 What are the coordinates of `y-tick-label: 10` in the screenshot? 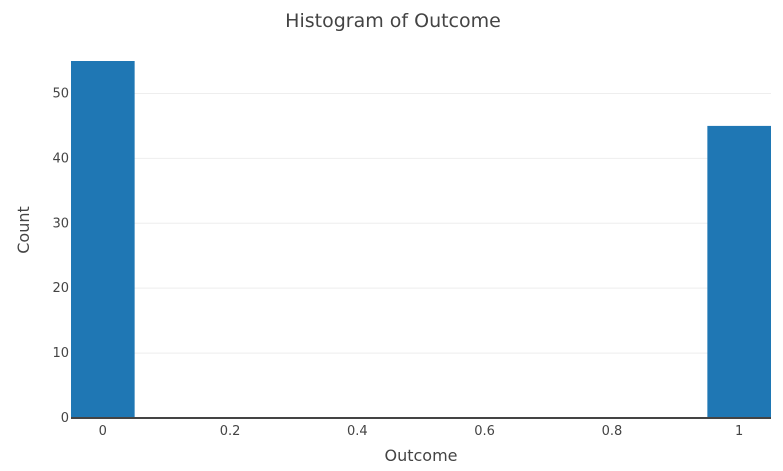 It's located at (60, 353).